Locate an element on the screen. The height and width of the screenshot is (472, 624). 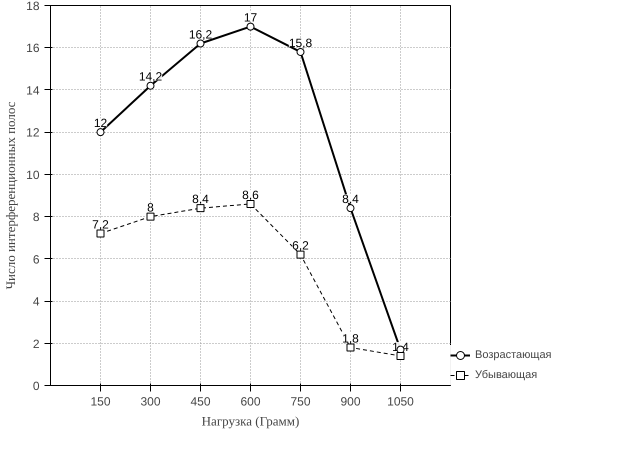
data-label: 17 is located at coordinates (251, 17).